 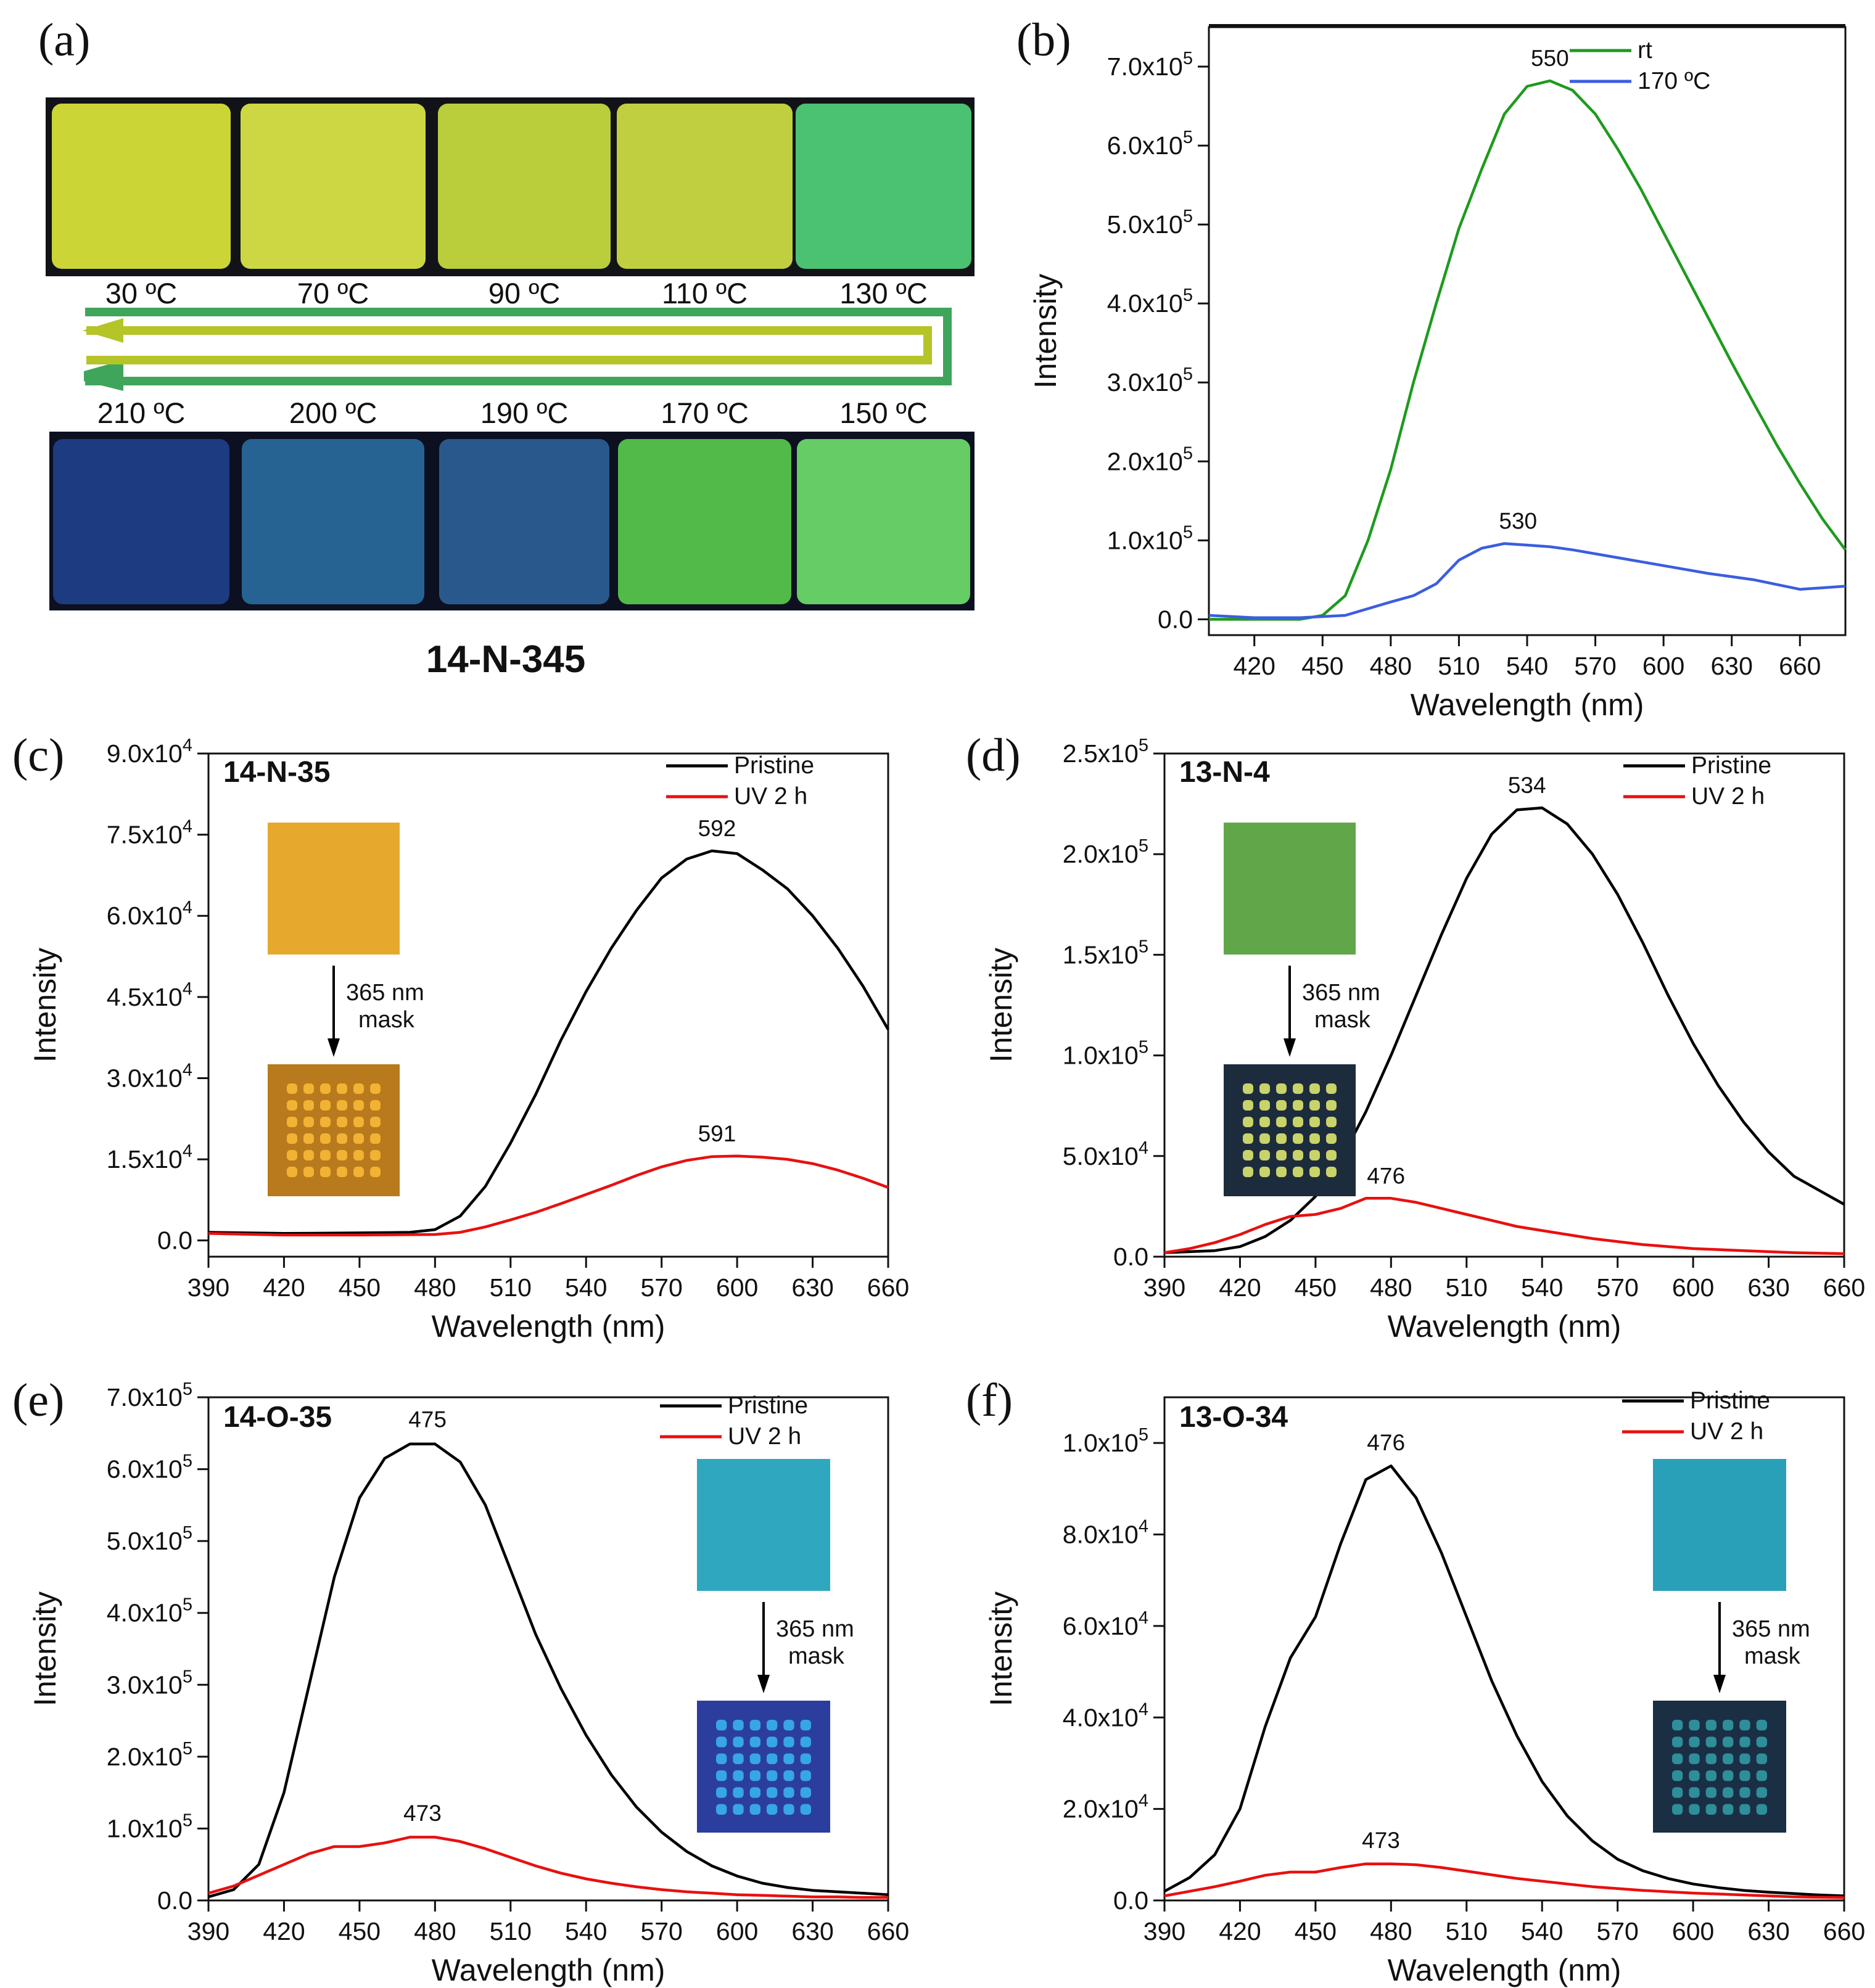 I want to click on inset-photo-after-frame, so click(x=1290, y=1130).